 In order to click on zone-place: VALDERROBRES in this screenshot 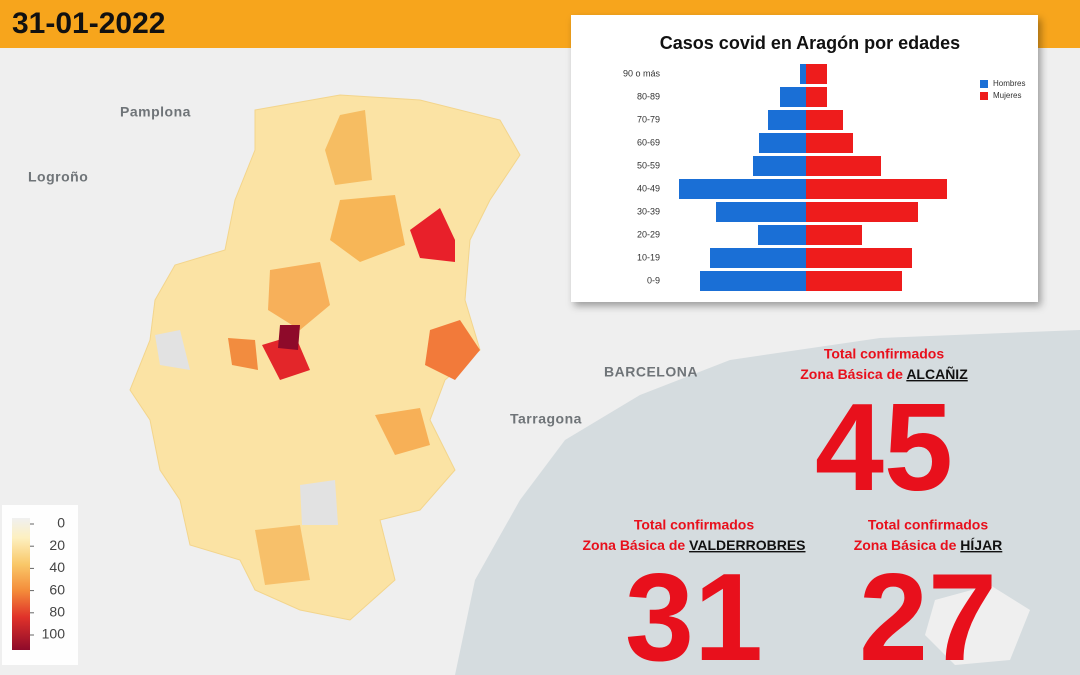, I will do `click(747, 545)`.